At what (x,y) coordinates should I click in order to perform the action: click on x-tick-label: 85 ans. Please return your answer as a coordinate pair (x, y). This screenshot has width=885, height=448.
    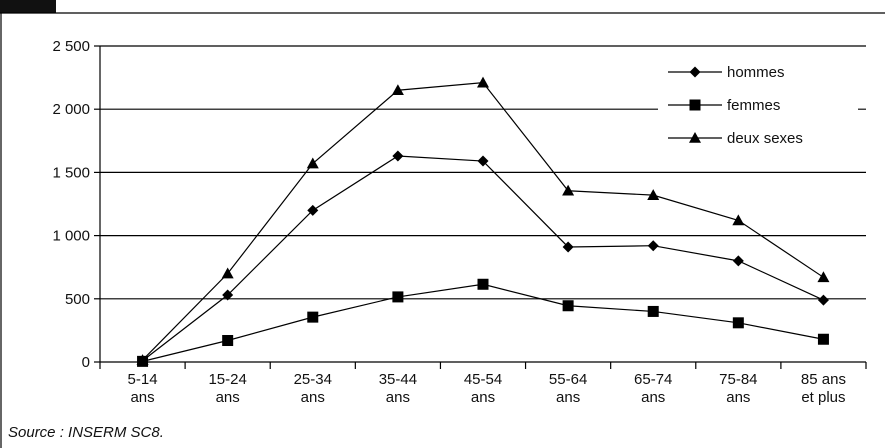
    Looking at the image, I should click on (823, 379).